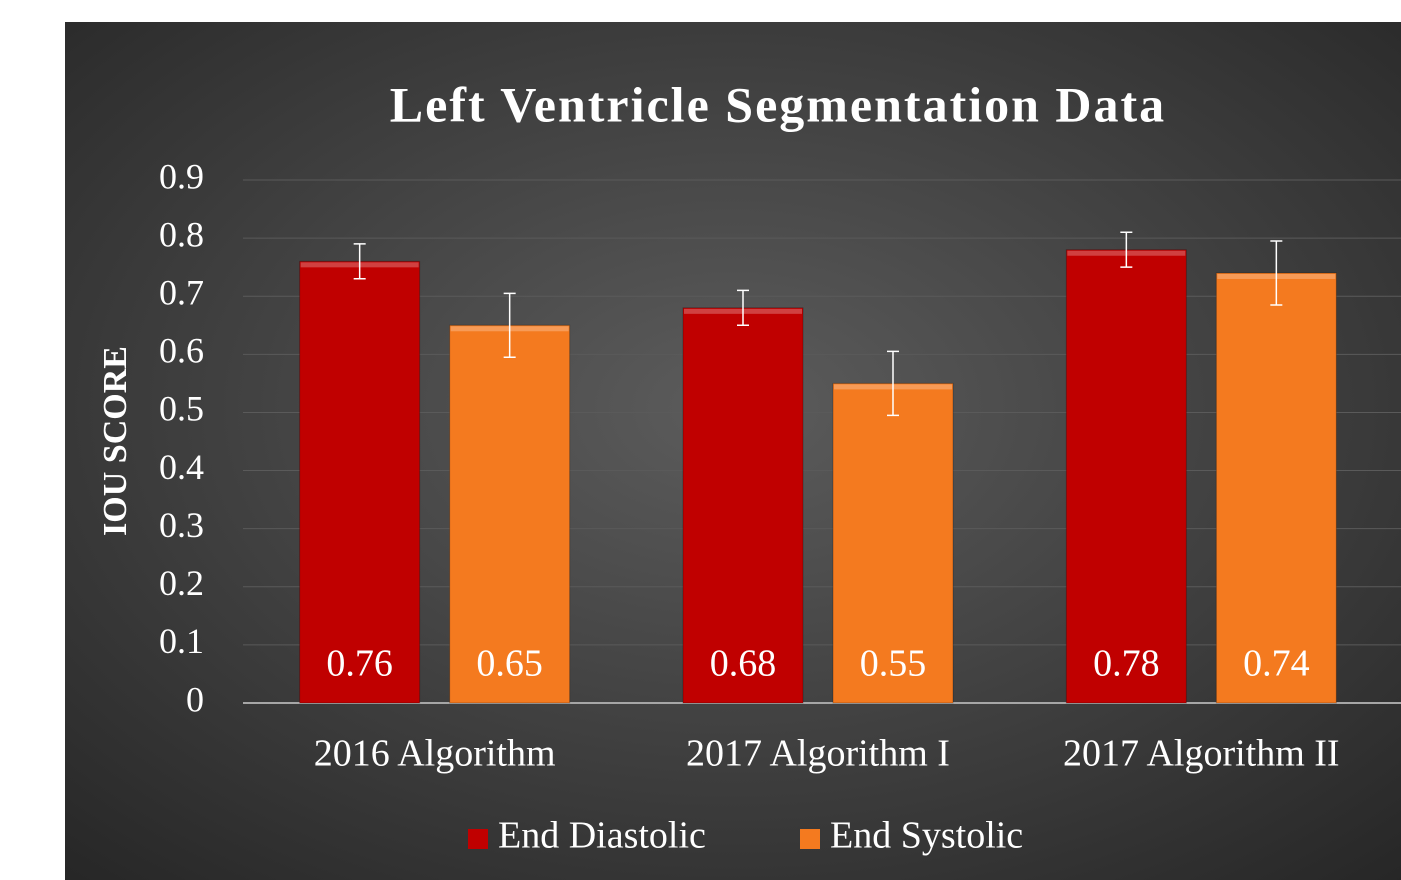 The width and height of the screenshot is (1401, 880). Describe the element at coordinates (926, 836) in the screenshot. I see `legend-label: End Systolic` at that location.